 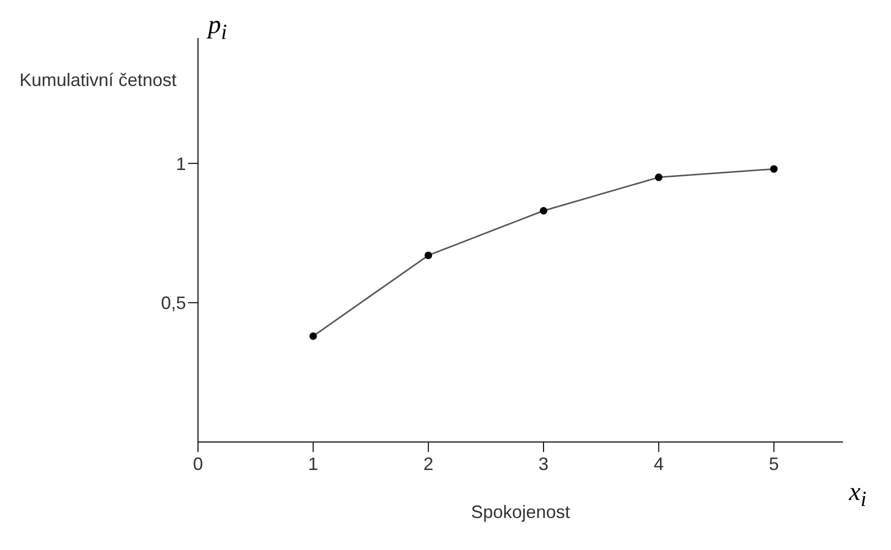 I want to click on annotation: p$_{i}$, so click(x=218, y=27).